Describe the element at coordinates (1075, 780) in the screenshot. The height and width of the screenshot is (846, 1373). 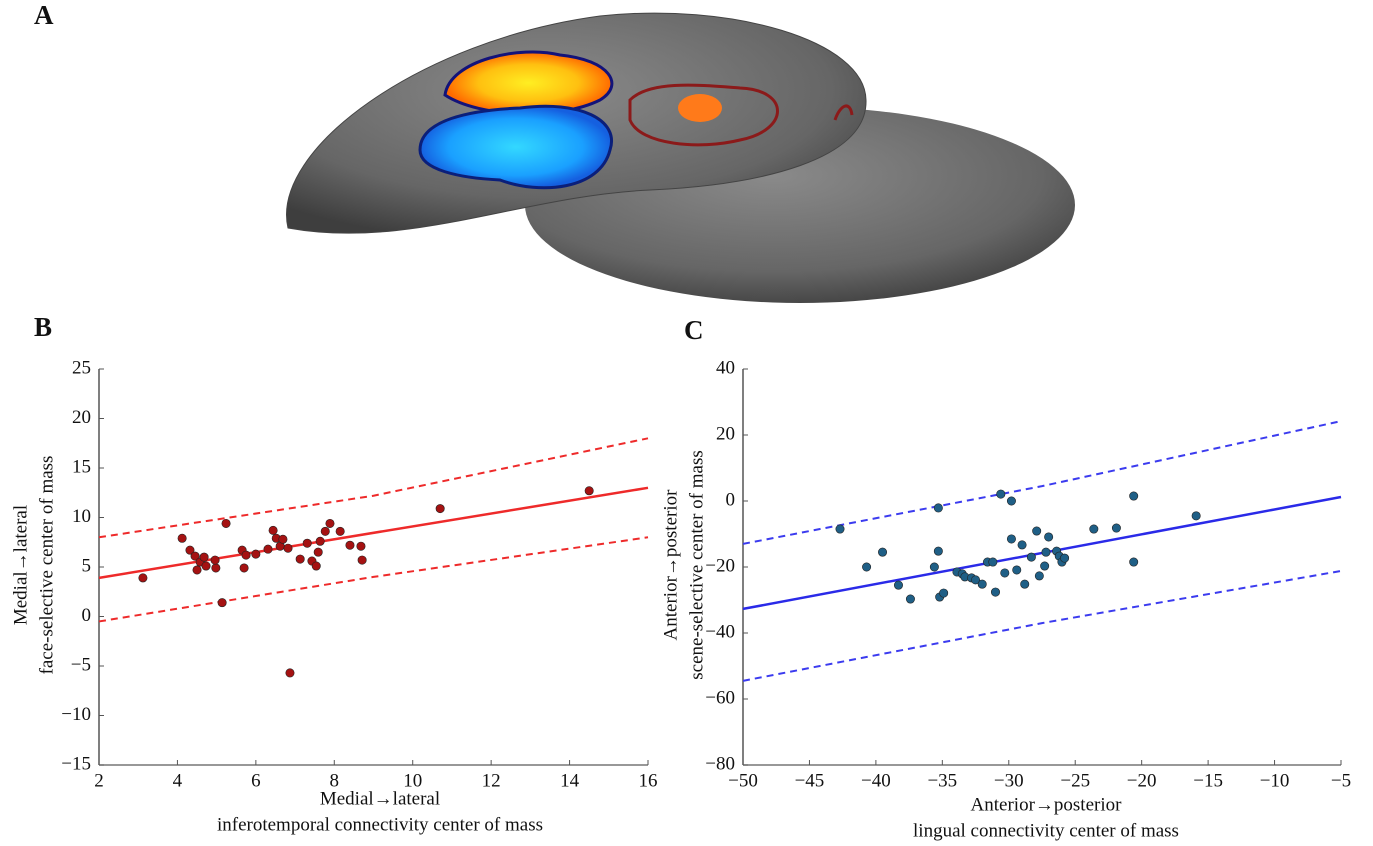
I see `x-tick-label: −25` at that location.